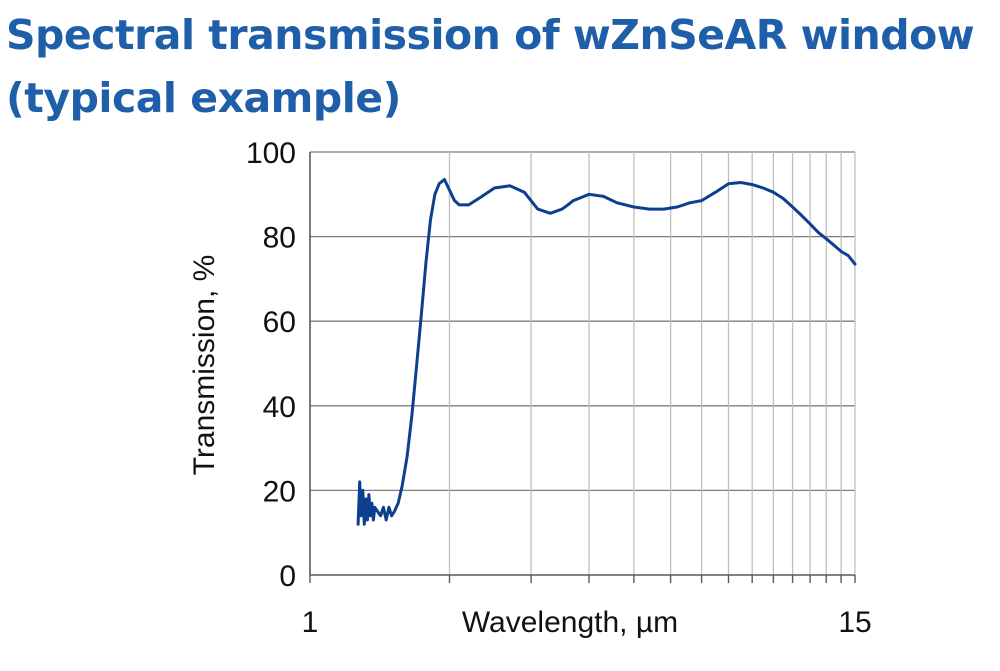 Image resolution: width=1000 pixels, height=671 pixels. I want to click on y-tick-label-80: 80, so click(279, 238).